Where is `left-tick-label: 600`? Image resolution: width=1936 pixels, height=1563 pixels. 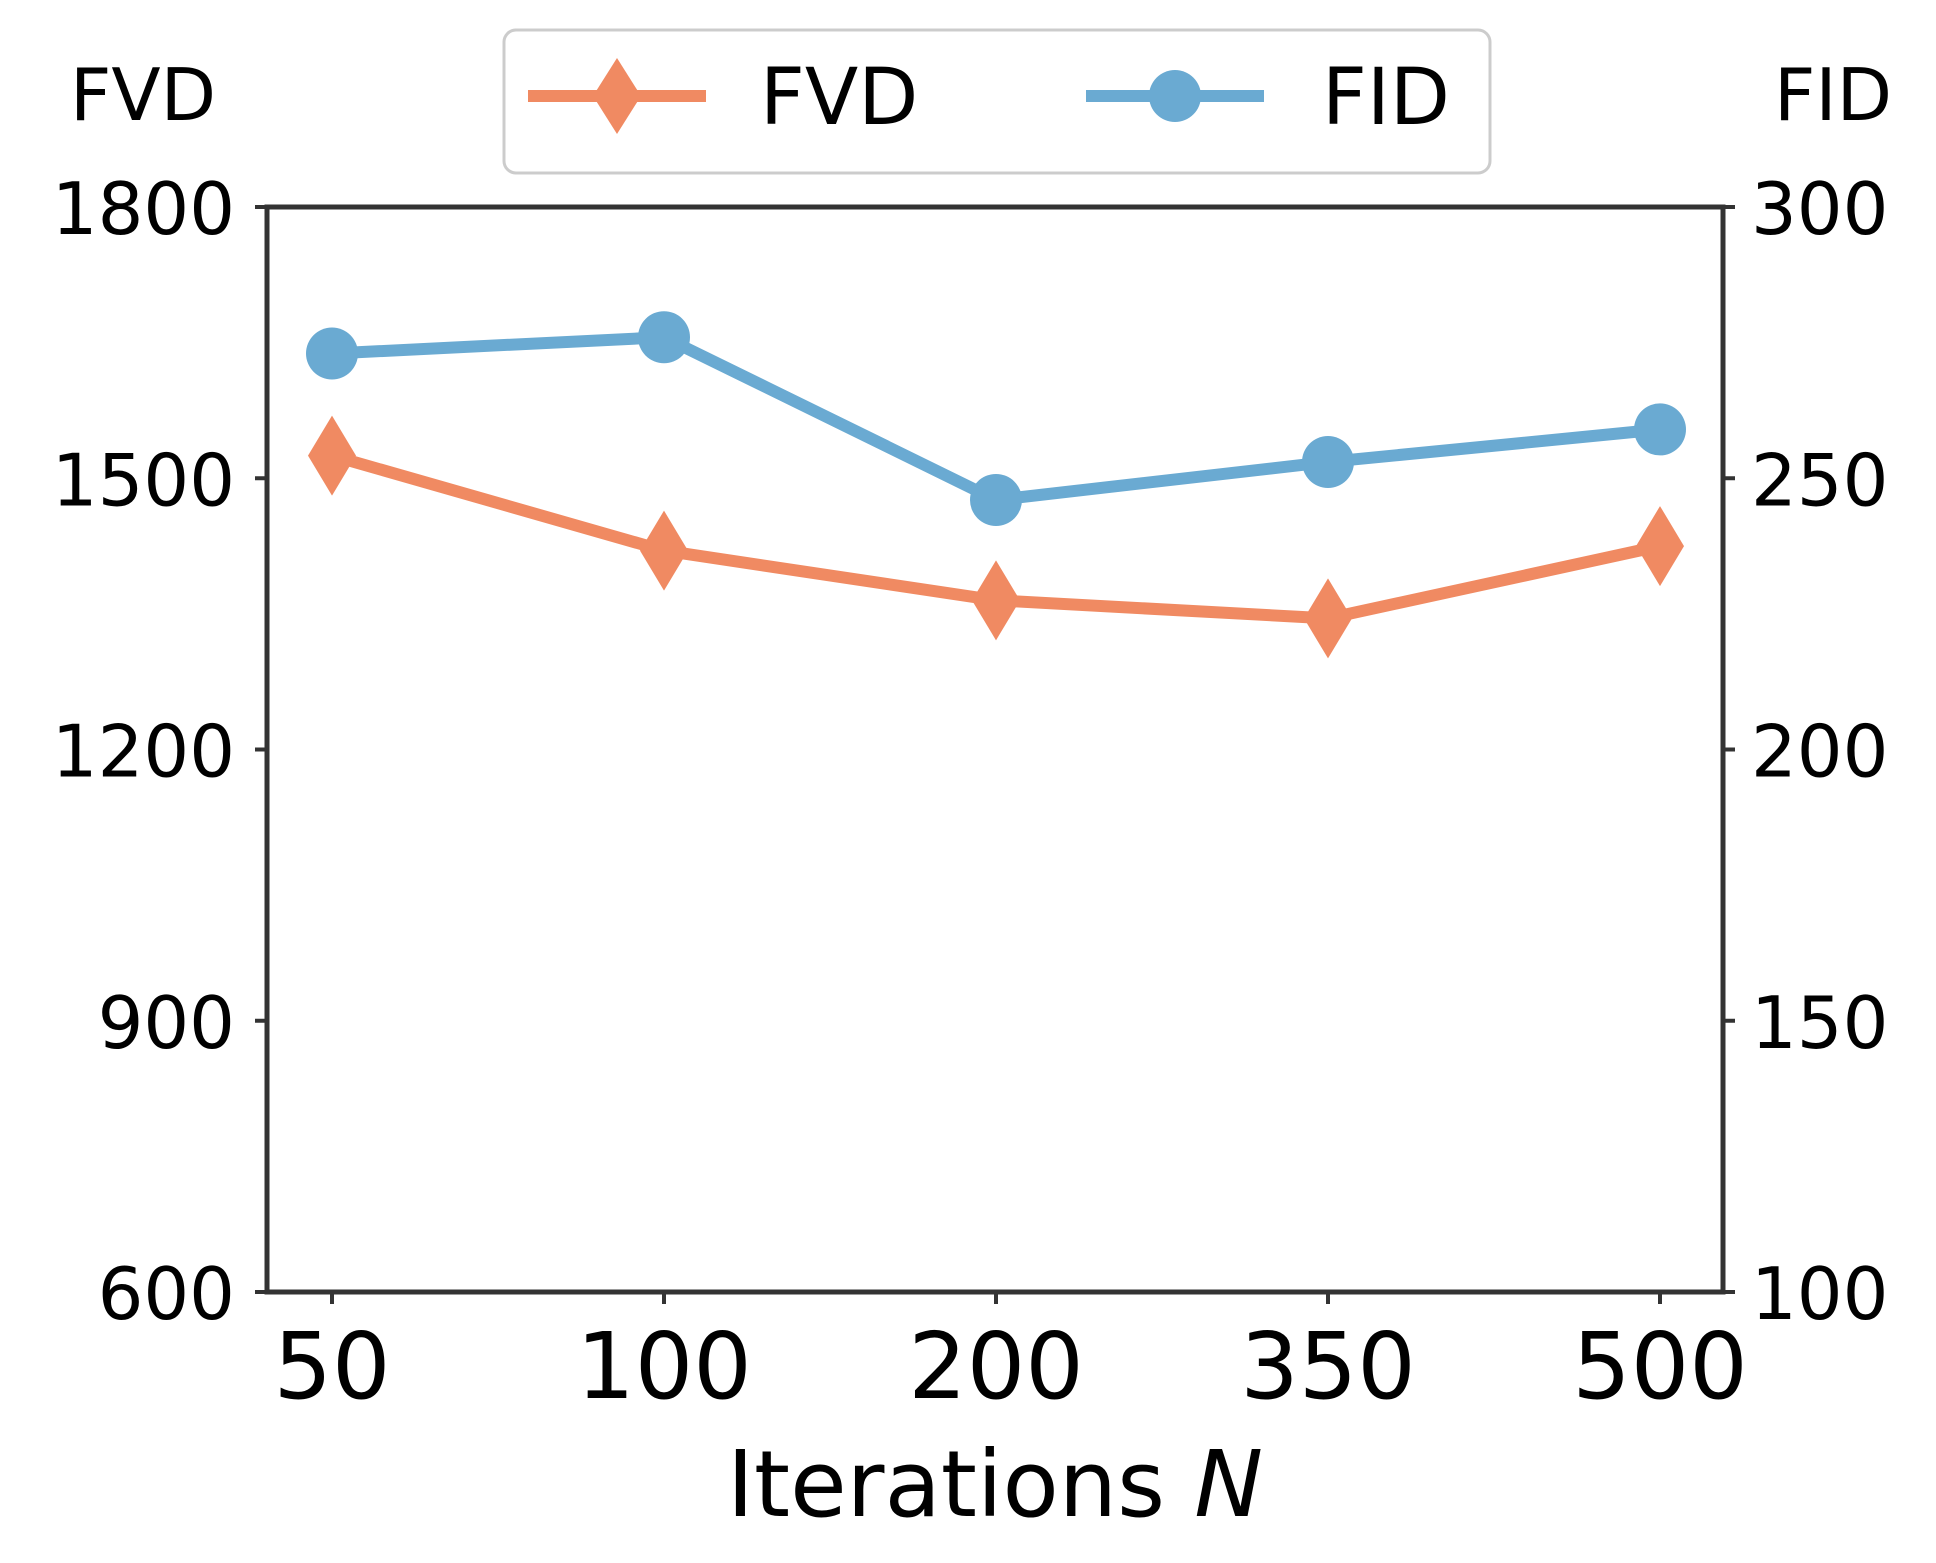
left-tick-label: 600 is located at coordinates (166, 1294).